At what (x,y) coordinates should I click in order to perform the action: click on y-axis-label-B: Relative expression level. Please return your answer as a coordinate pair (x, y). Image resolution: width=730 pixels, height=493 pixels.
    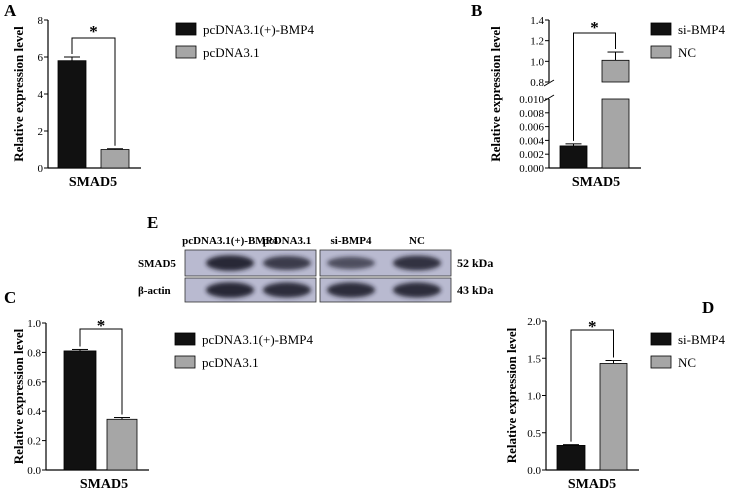
    Looking at the image, I should click on (495, 94).